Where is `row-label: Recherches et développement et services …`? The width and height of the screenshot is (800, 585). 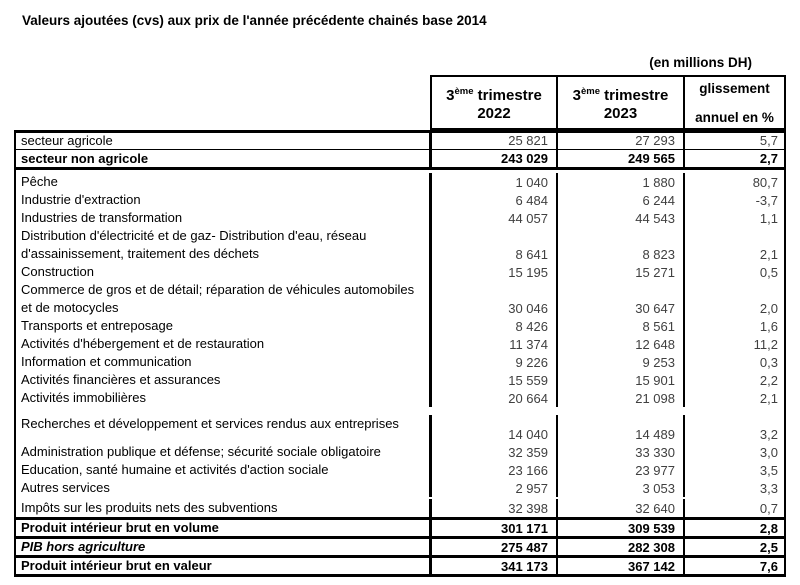 row-label: Recherches et développement et services … is located at coordinates (222, 429).